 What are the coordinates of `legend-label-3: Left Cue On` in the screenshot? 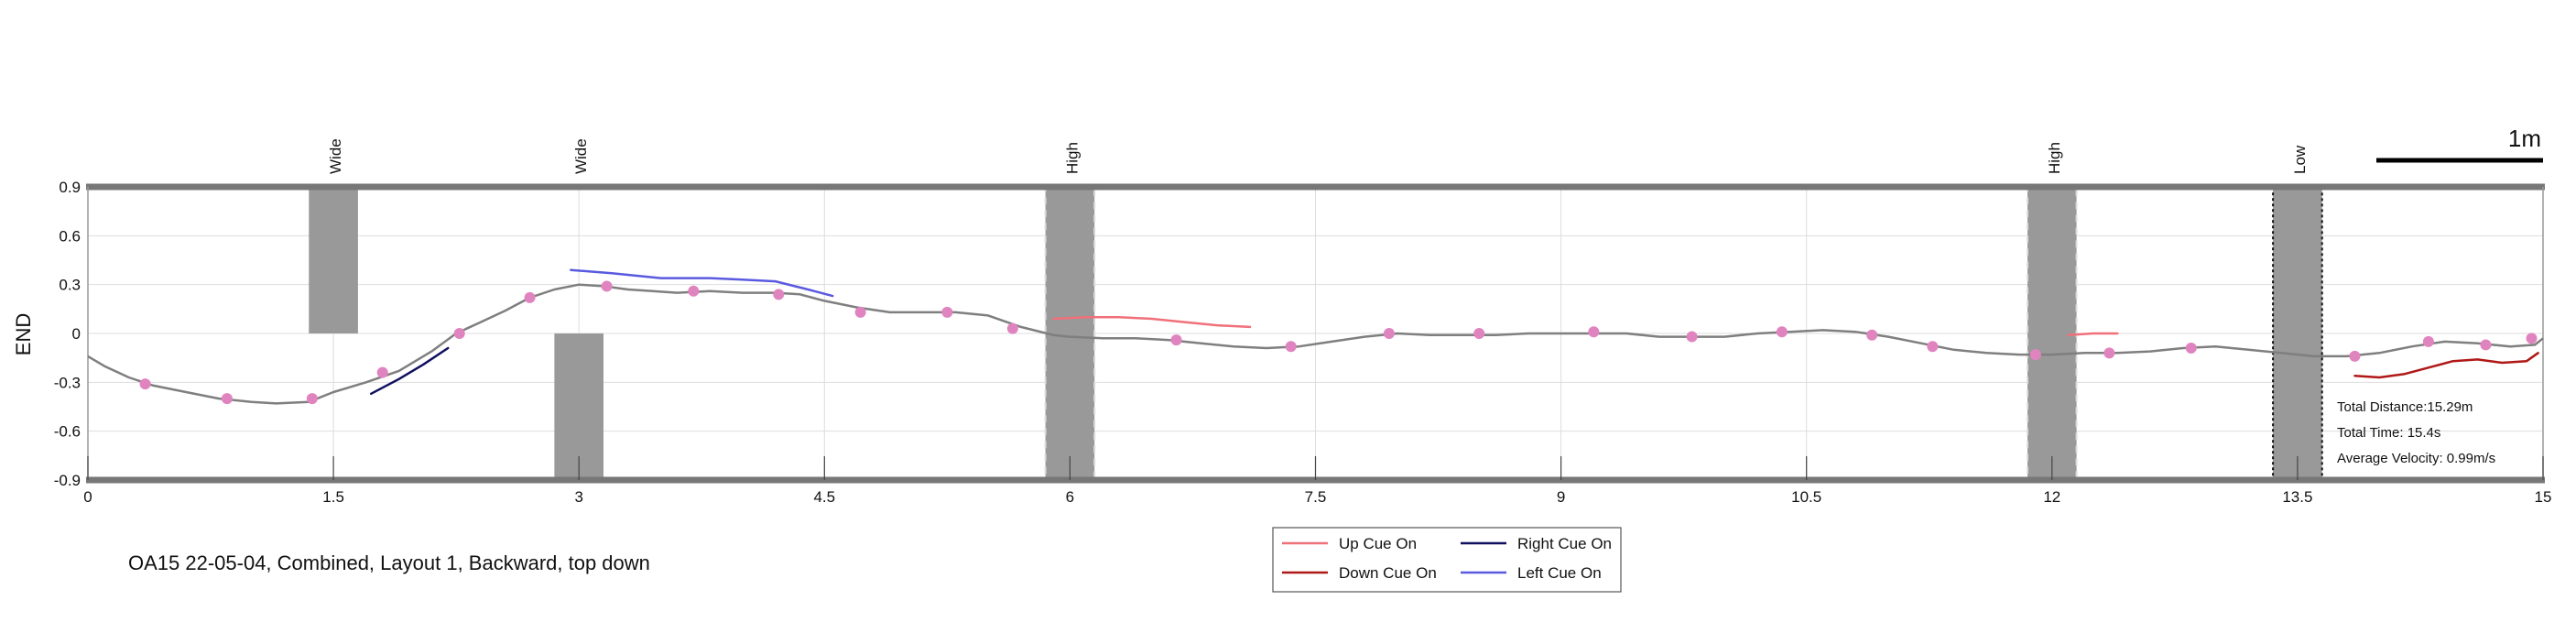 It's located at (1559, 573).